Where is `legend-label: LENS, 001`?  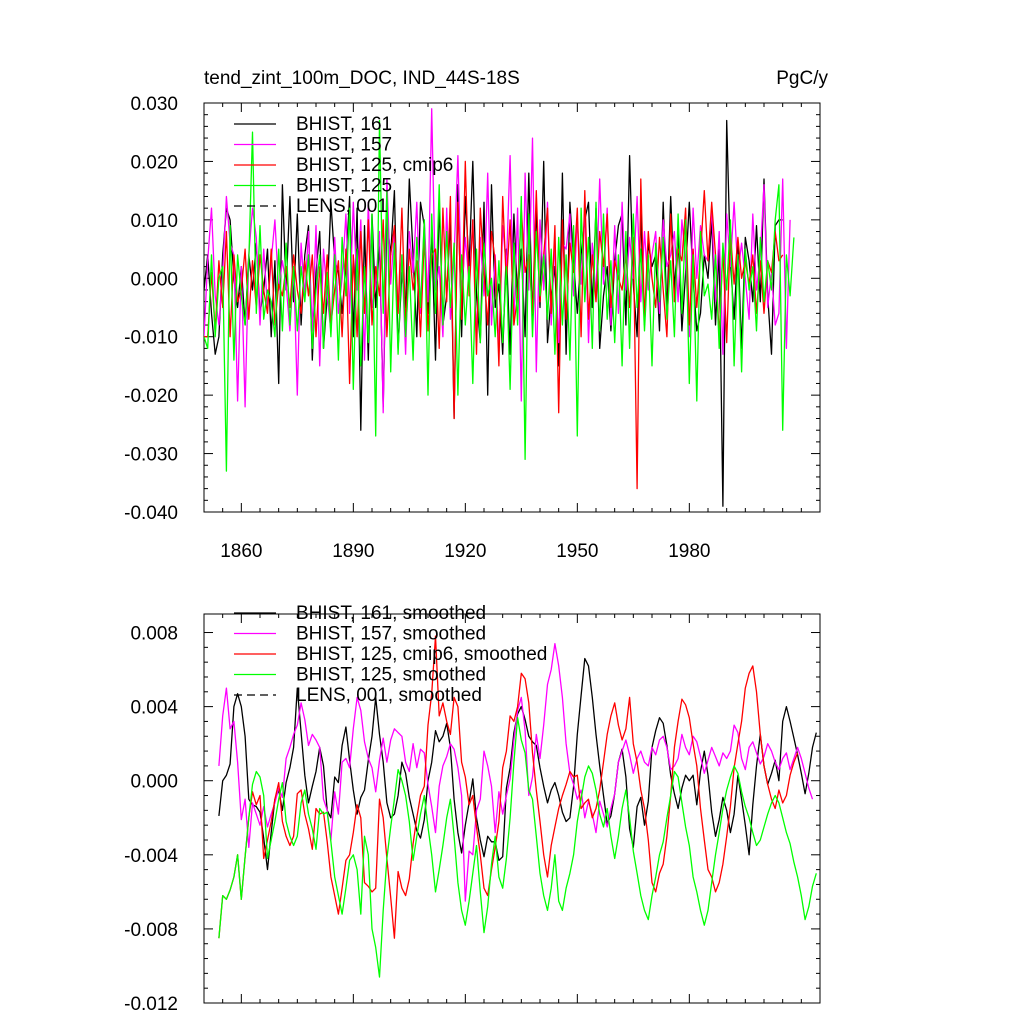 legend-label: LENS, 001 is located at coordinates (342, 206).